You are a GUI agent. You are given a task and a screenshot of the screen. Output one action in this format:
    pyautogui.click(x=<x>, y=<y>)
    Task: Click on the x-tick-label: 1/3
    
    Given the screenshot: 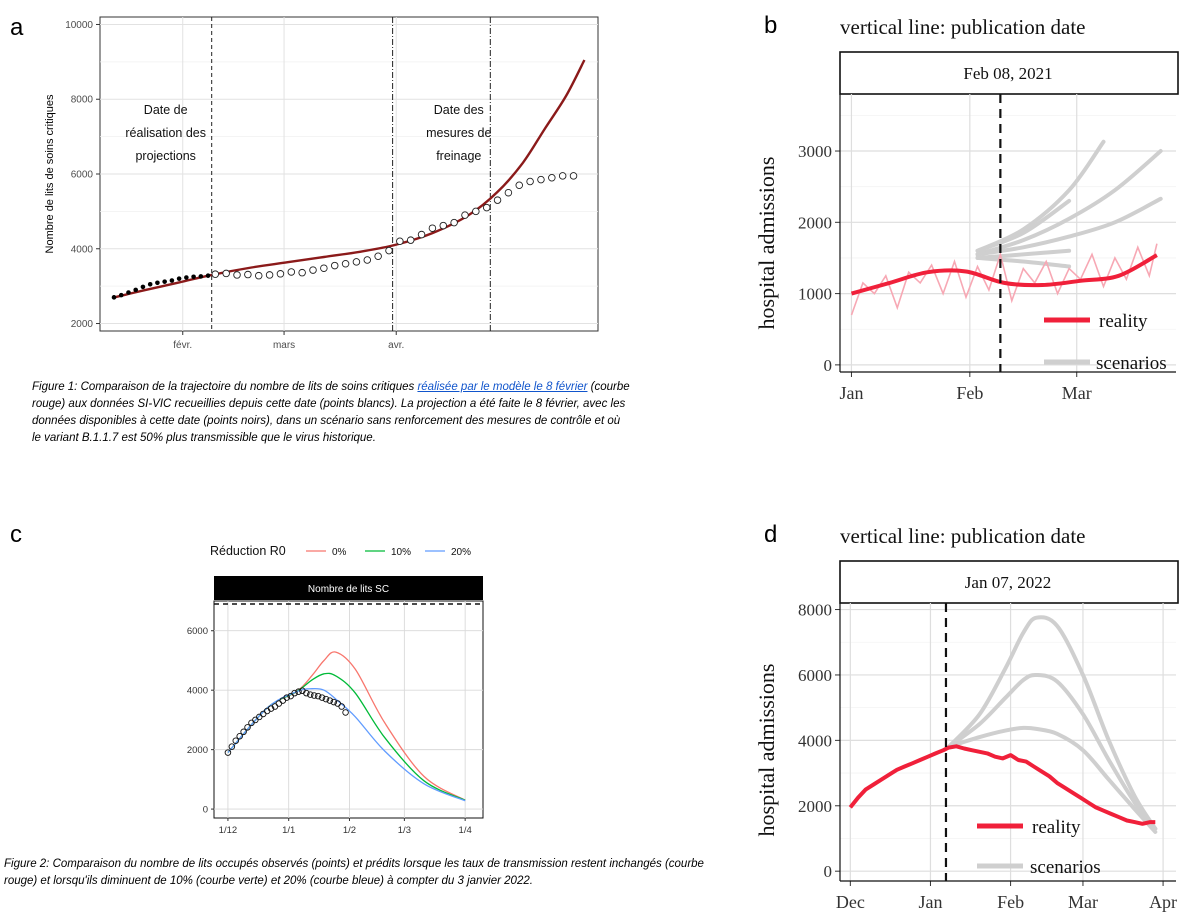 What is the action you would take?
    pyautogui.click(x=404, y=830)
    